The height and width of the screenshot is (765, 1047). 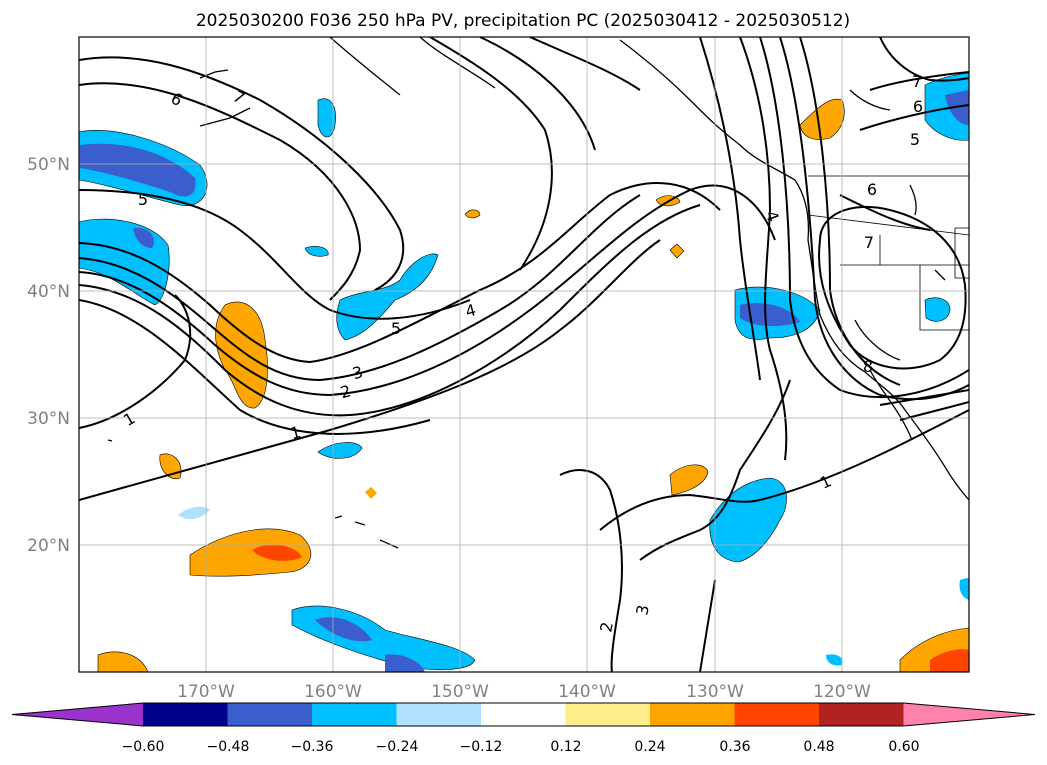 What do you see at coordinates (48, 419) in the screenshot?
I see `lat-tick-label: 30°N` at bounding box center [48, 419].